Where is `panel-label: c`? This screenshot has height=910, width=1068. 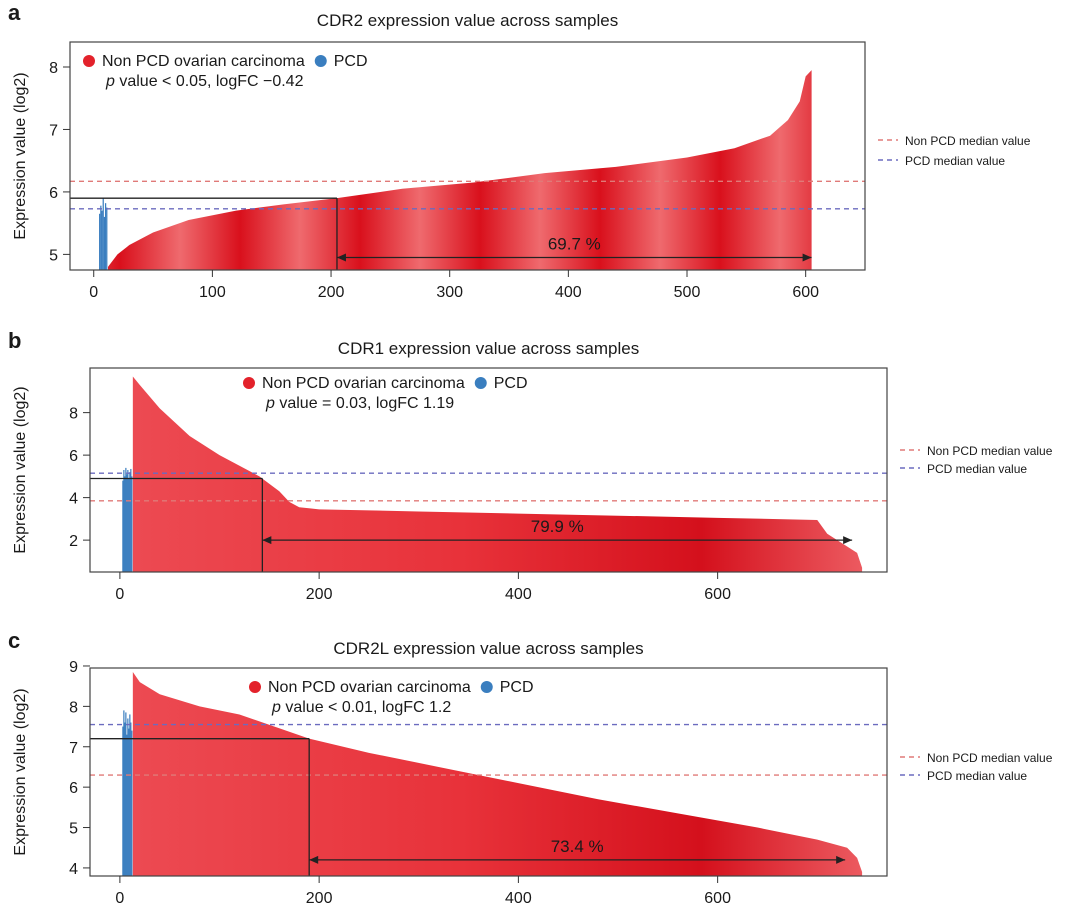
panel-label: c is located at coordinates (14, 640).